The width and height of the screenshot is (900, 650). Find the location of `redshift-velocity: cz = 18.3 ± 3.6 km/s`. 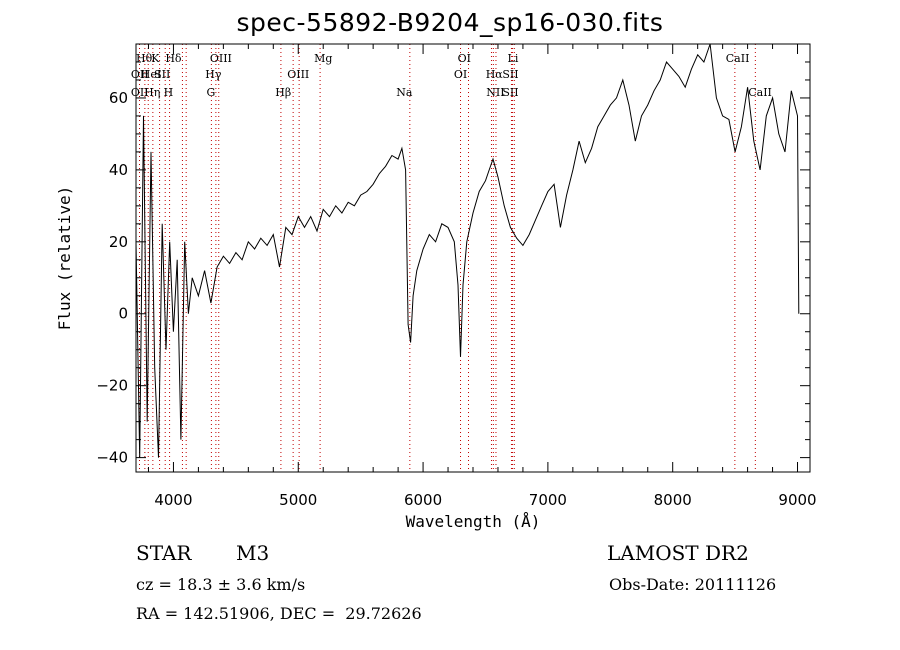

redshift-velocity: cz = 18.3 ± 3.6 km/s is located at coordinates (221, 584).